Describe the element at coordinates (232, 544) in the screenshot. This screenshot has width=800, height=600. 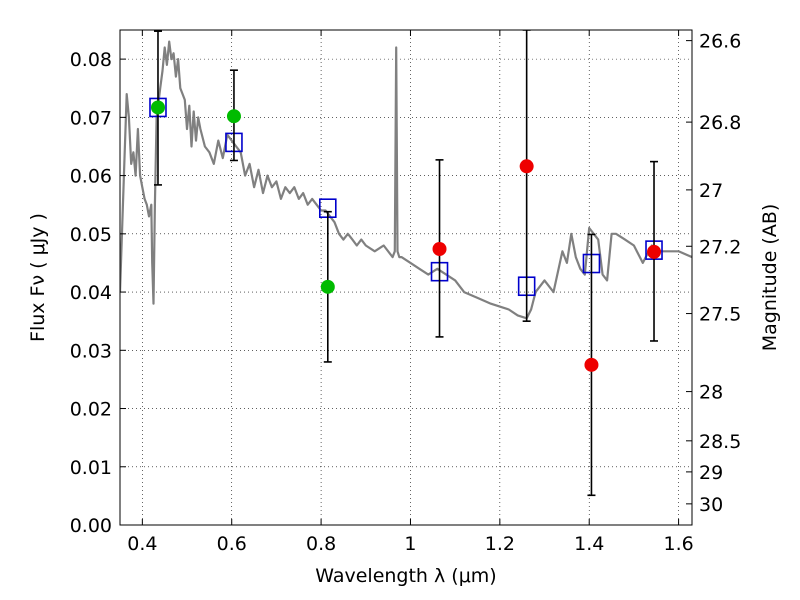
I see `x-tick-label: 0.6` at that location.